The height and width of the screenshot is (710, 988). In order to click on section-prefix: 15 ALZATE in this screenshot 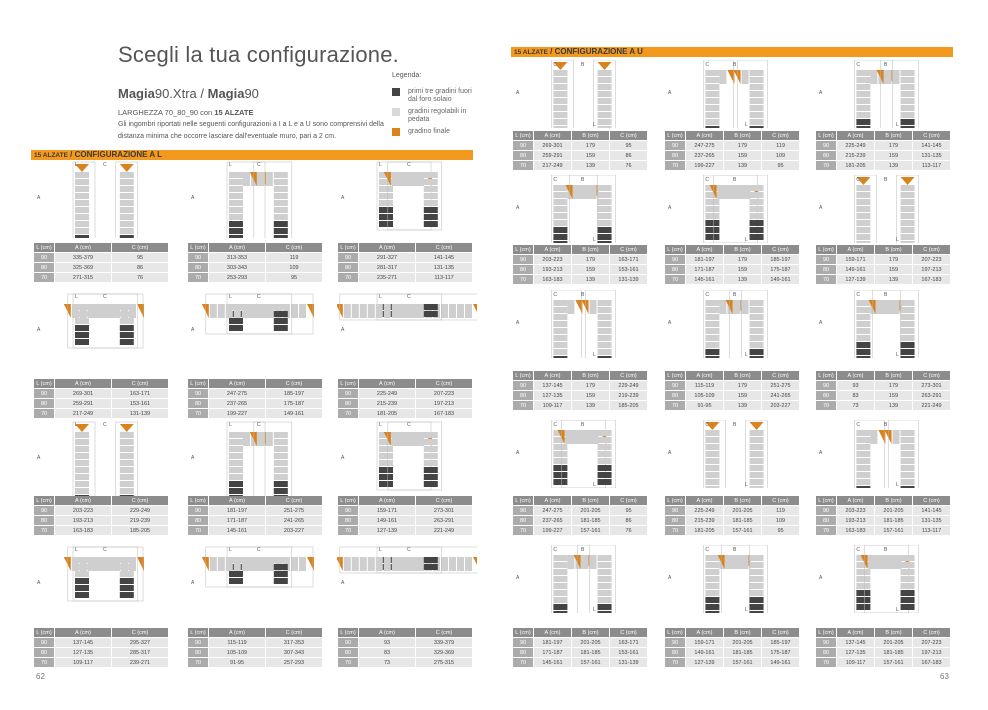, I will do `click(51, 155)`.